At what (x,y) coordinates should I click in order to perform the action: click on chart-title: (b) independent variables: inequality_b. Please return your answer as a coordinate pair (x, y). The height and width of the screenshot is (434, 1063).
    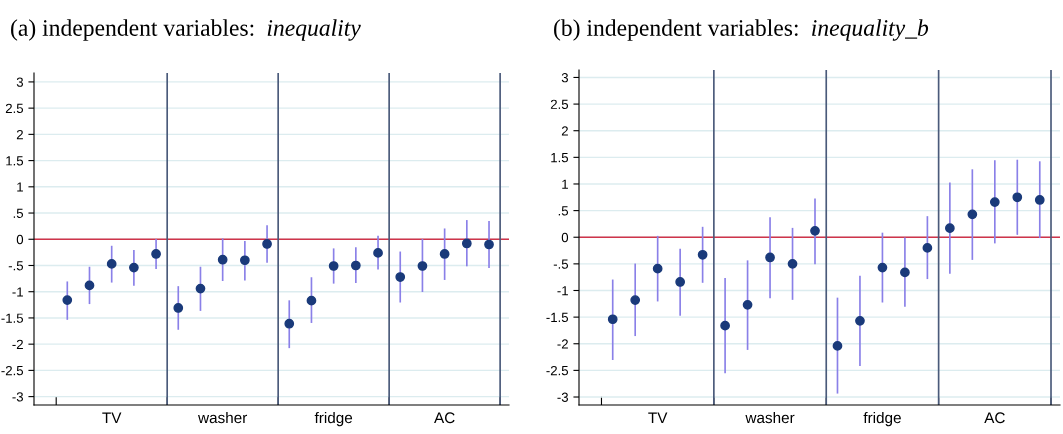
    Looking at the image, I should click on (741, 30).